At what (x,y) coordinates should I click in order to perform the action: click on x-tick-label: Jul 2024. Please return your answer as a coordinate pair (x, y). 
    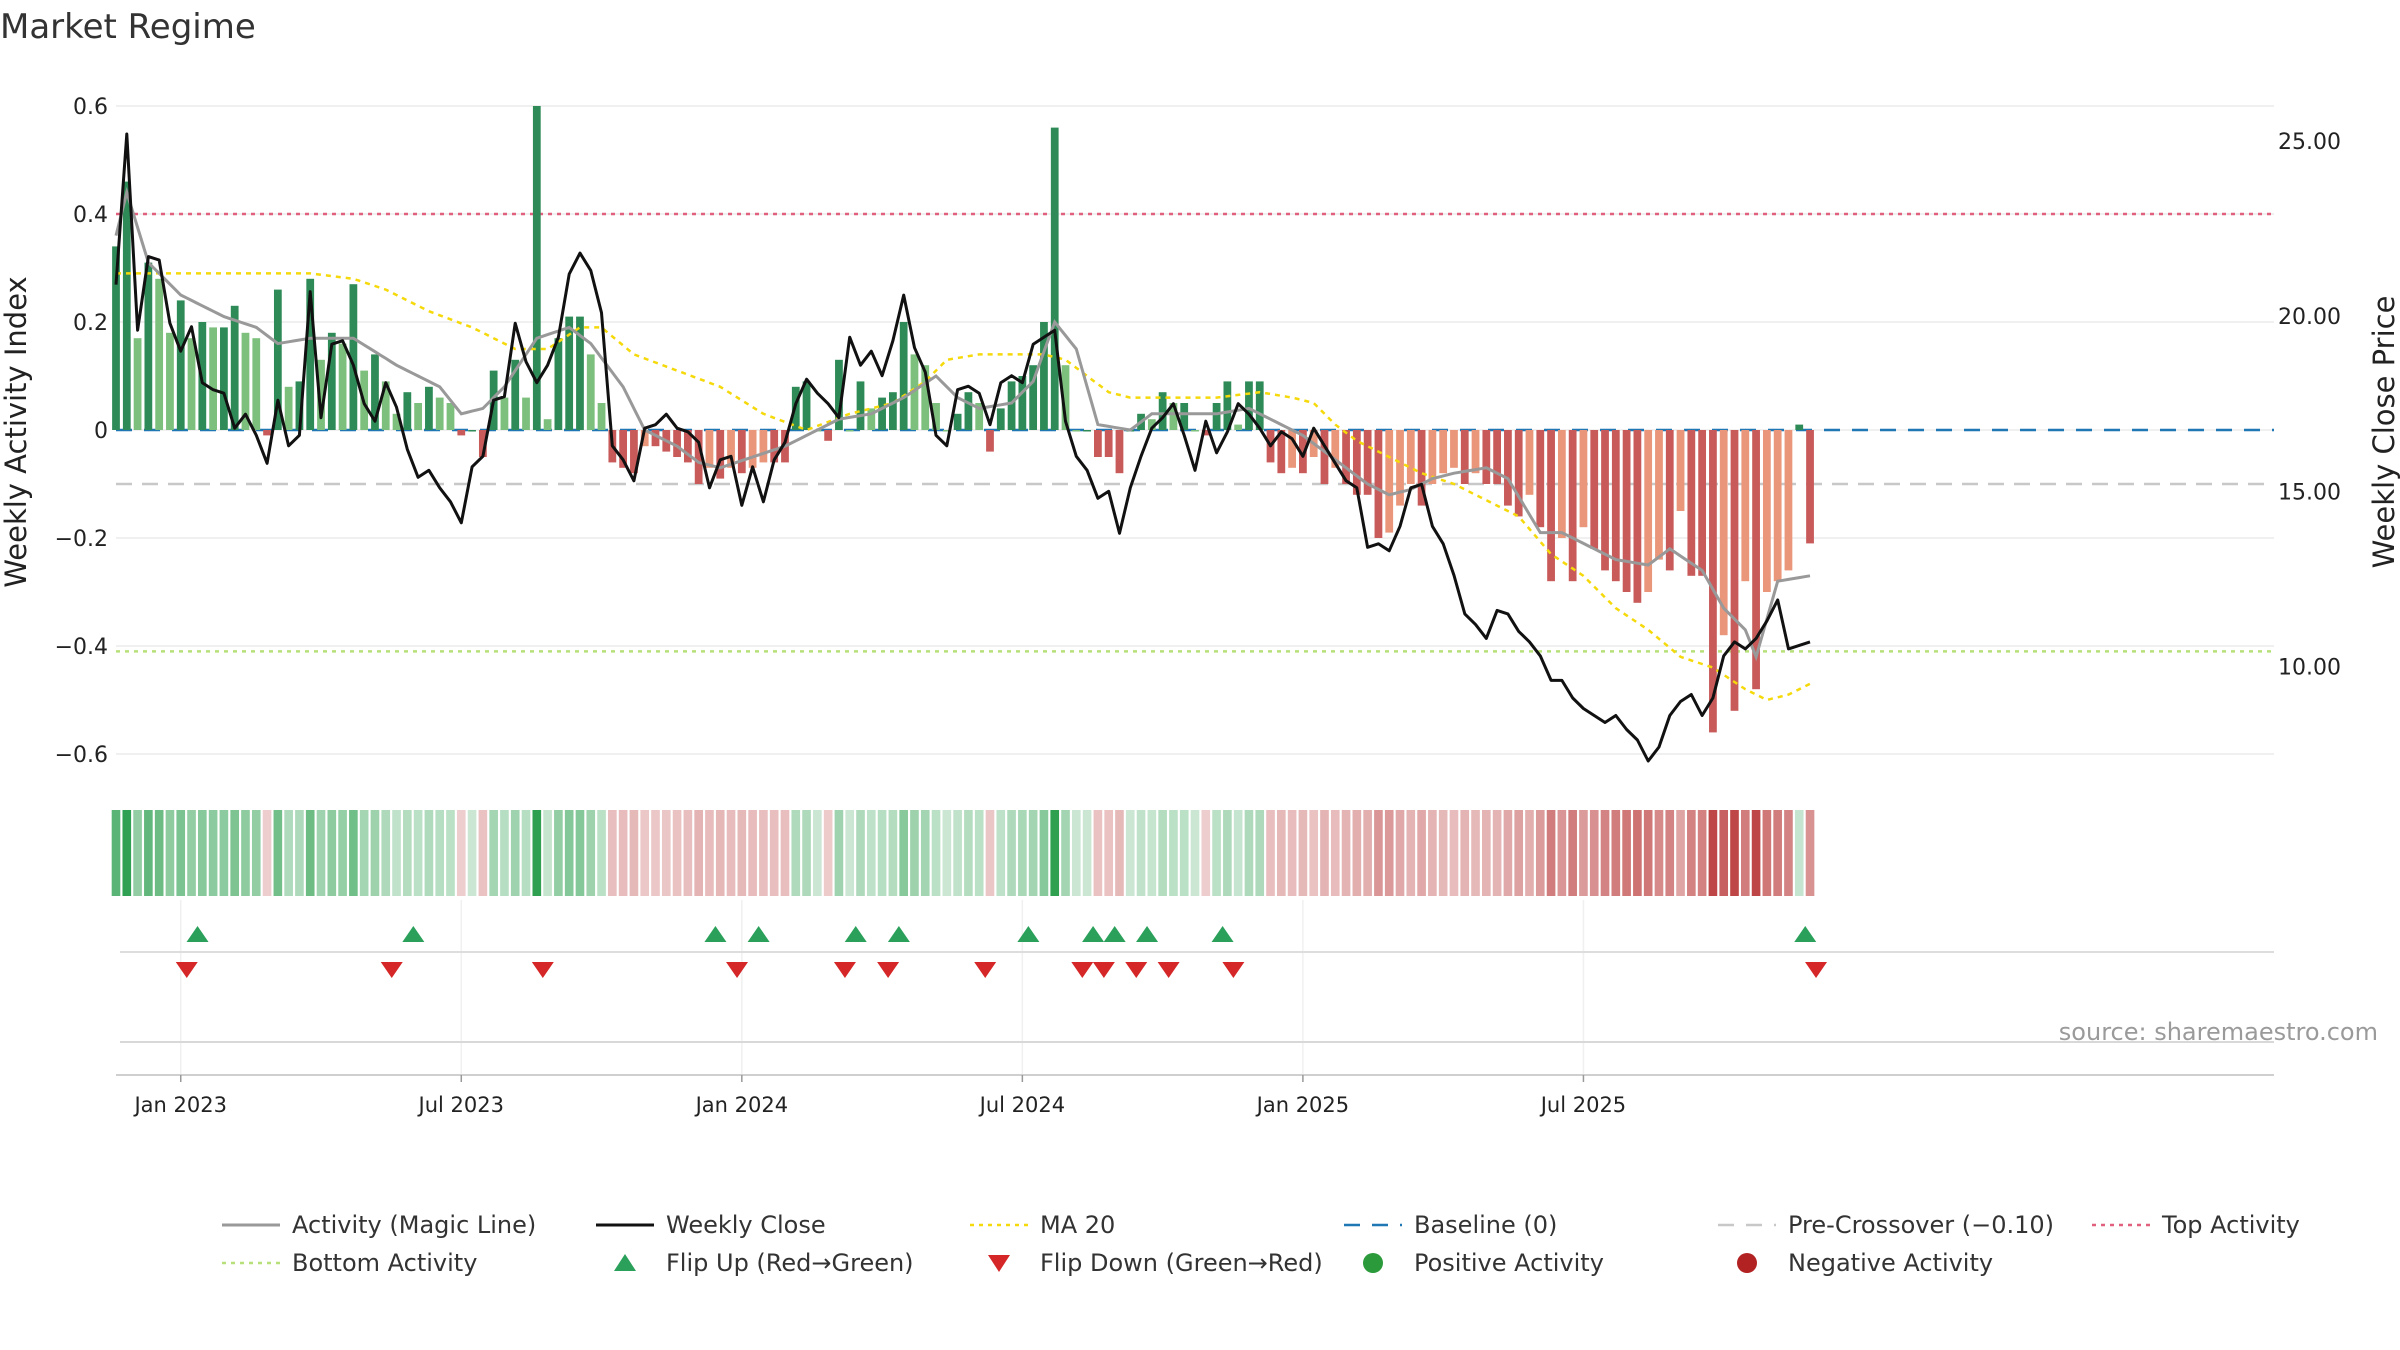
    Looking at the image, I should click on (1021, 1105).